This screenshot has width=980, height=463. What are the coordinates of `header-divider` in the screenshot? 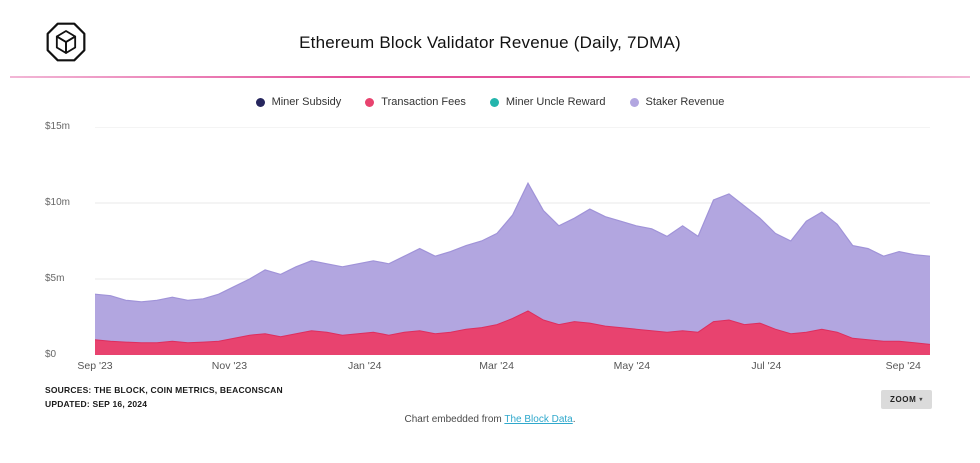 It's located at (490, 77).